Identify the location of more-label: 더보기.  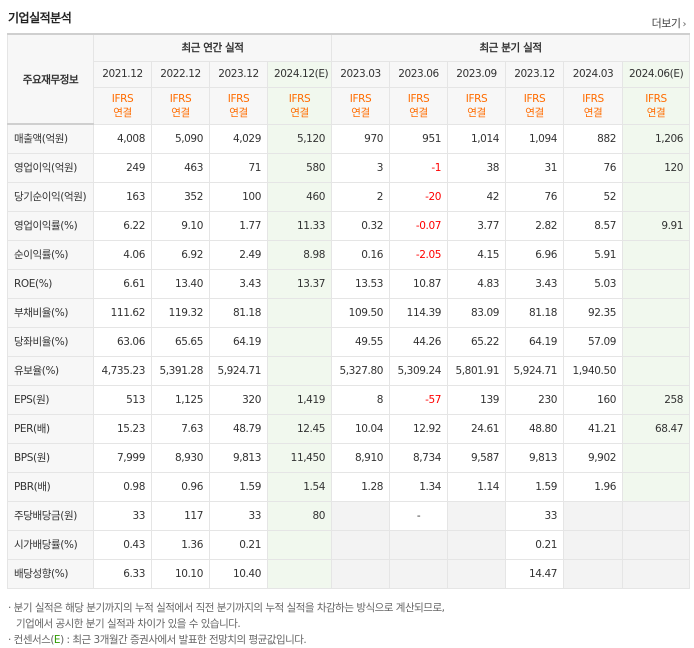
(666, 23).